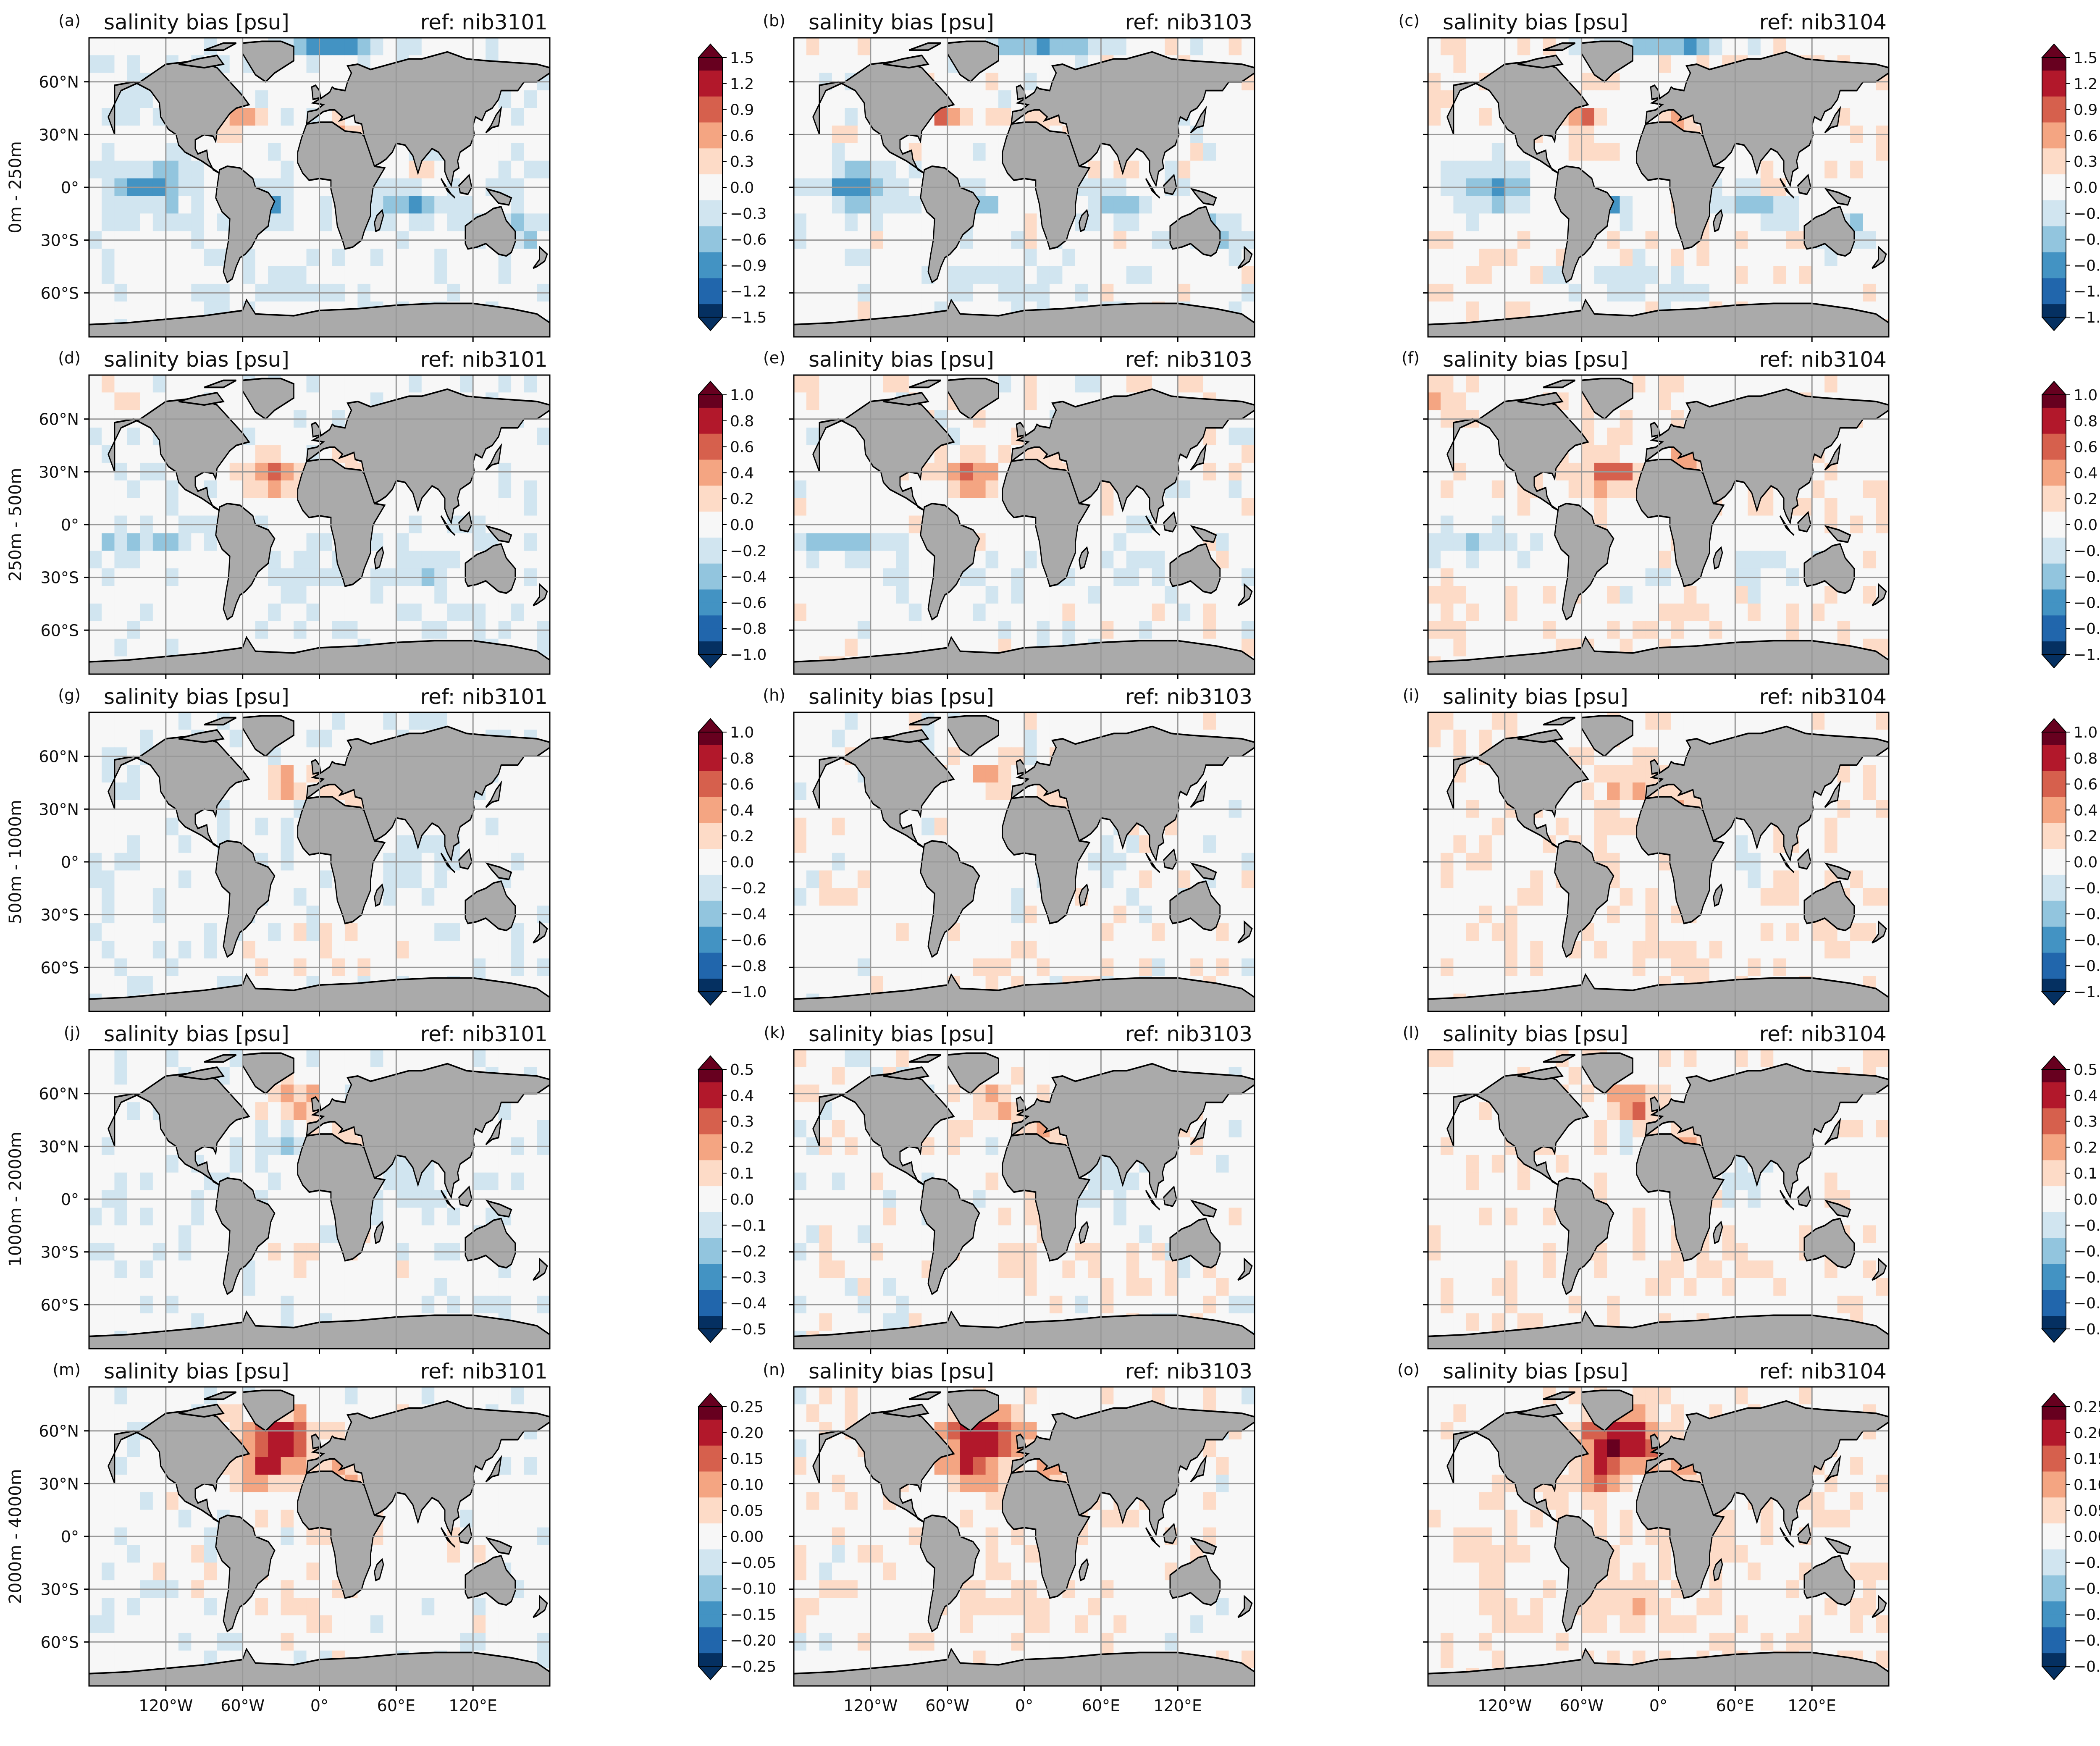 The height and width of the screenshot is (1746, 2100). What do you see at coordinates (731, 525) in the screenshot?
I see `colorbar: 1.00.80.60.40.20.0−0.2−0.4−0.6−0.8−1.0` at bounding box center [731, 525].